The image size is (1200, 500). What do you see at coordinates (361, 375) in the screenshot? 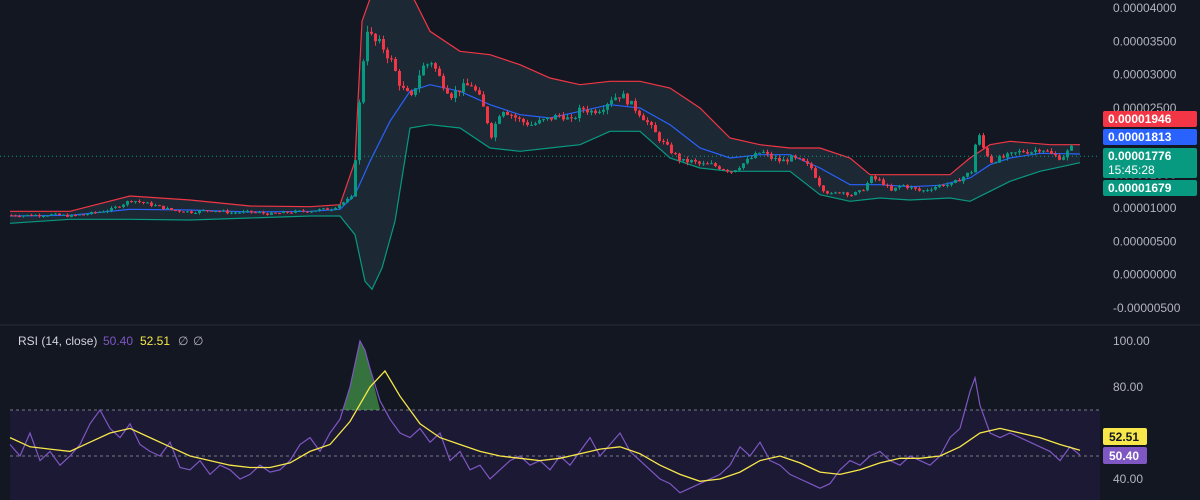
I see `rsi-overbought-fill` at bounding box center [361, 375].